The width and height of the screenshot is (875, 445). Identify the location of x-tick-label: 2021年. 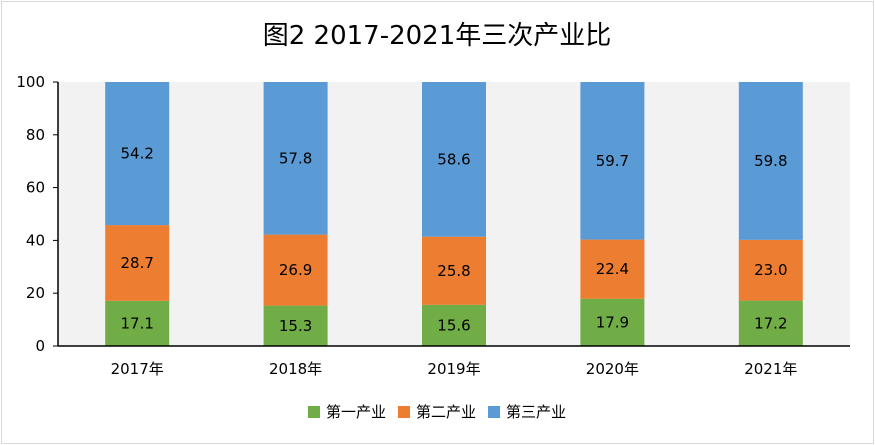
(770, 369).